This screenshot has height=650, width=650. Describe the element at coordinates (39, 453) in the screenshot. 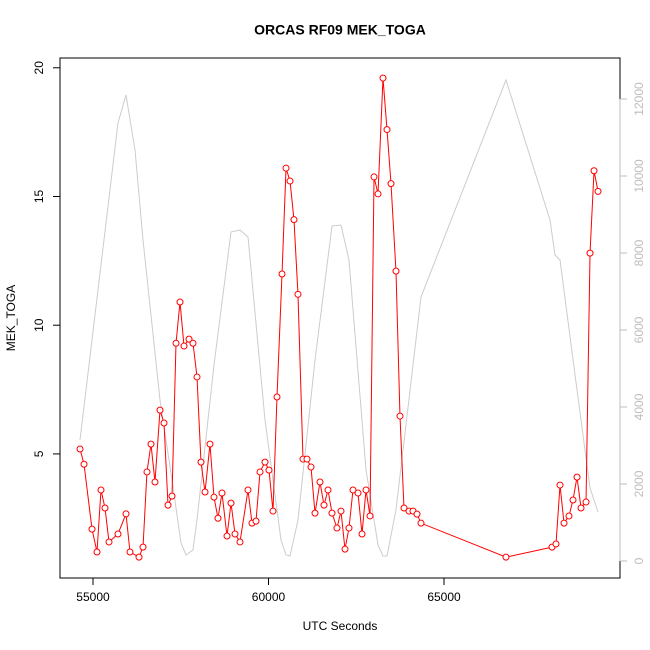

I see `y-tick-label: 5` at that location.